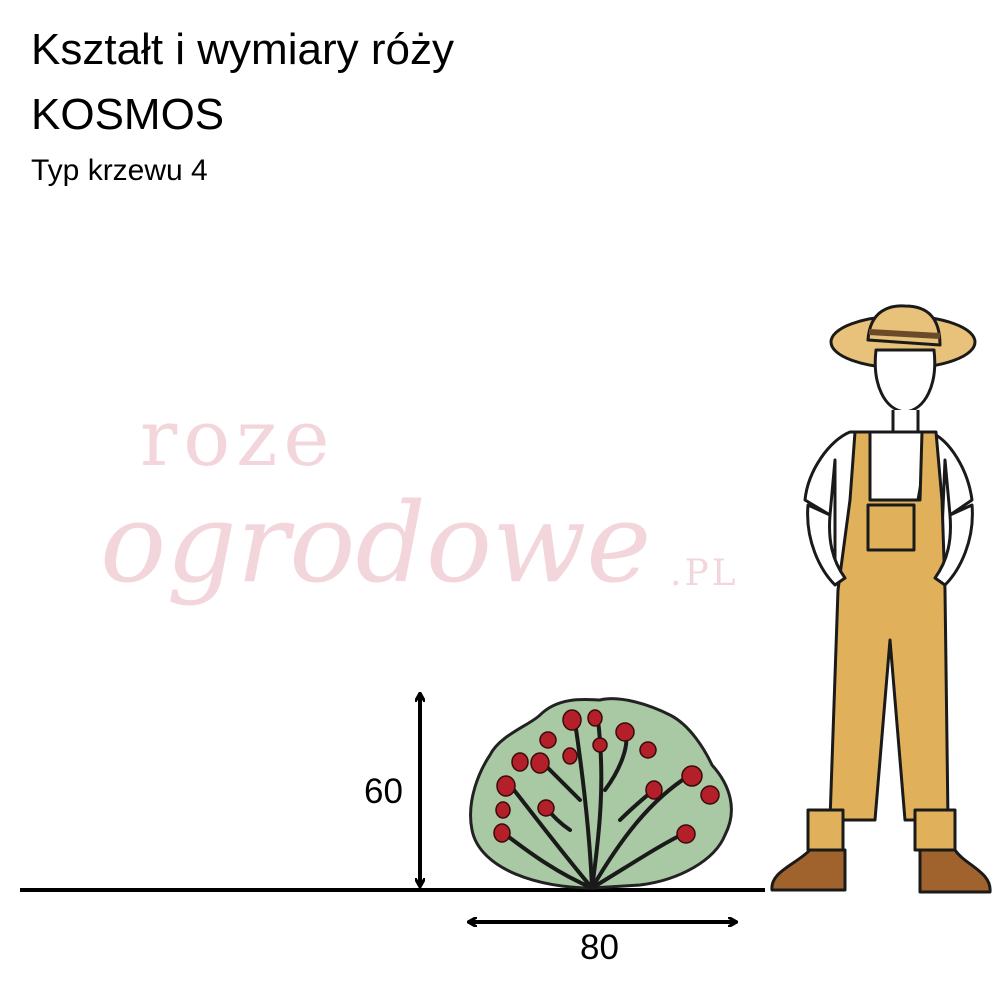 The image size is (1000, 1000). I want to click on page-title: Kształt i wymiary róży, so click(242, 49).